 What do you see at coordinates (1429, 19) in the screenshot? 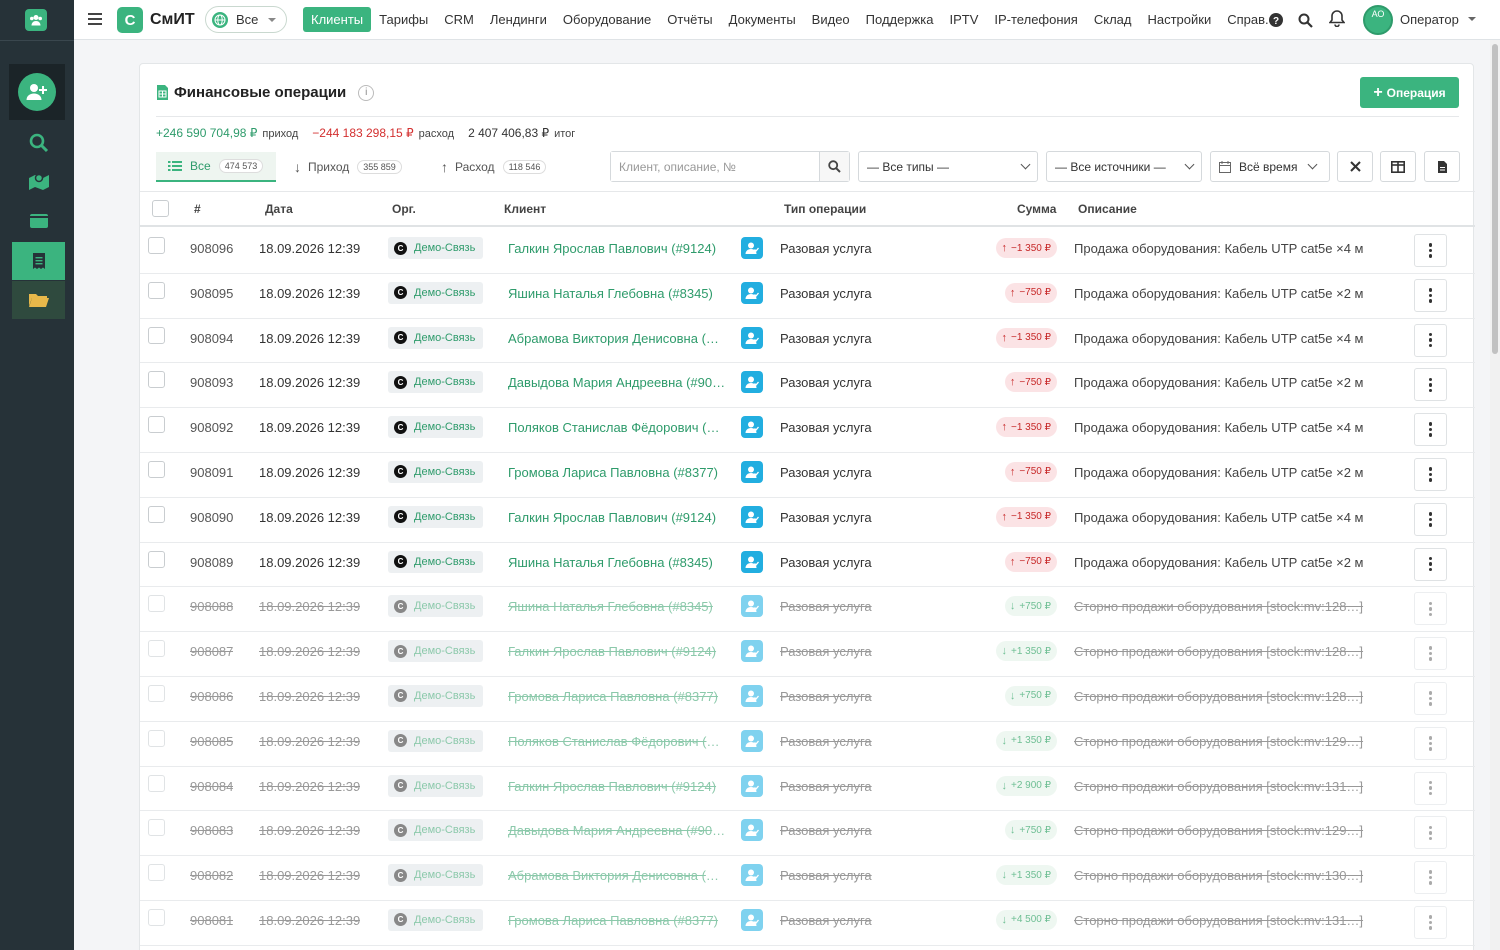
I see `operator-name: Оператор` at bounding box center [1429, 19].